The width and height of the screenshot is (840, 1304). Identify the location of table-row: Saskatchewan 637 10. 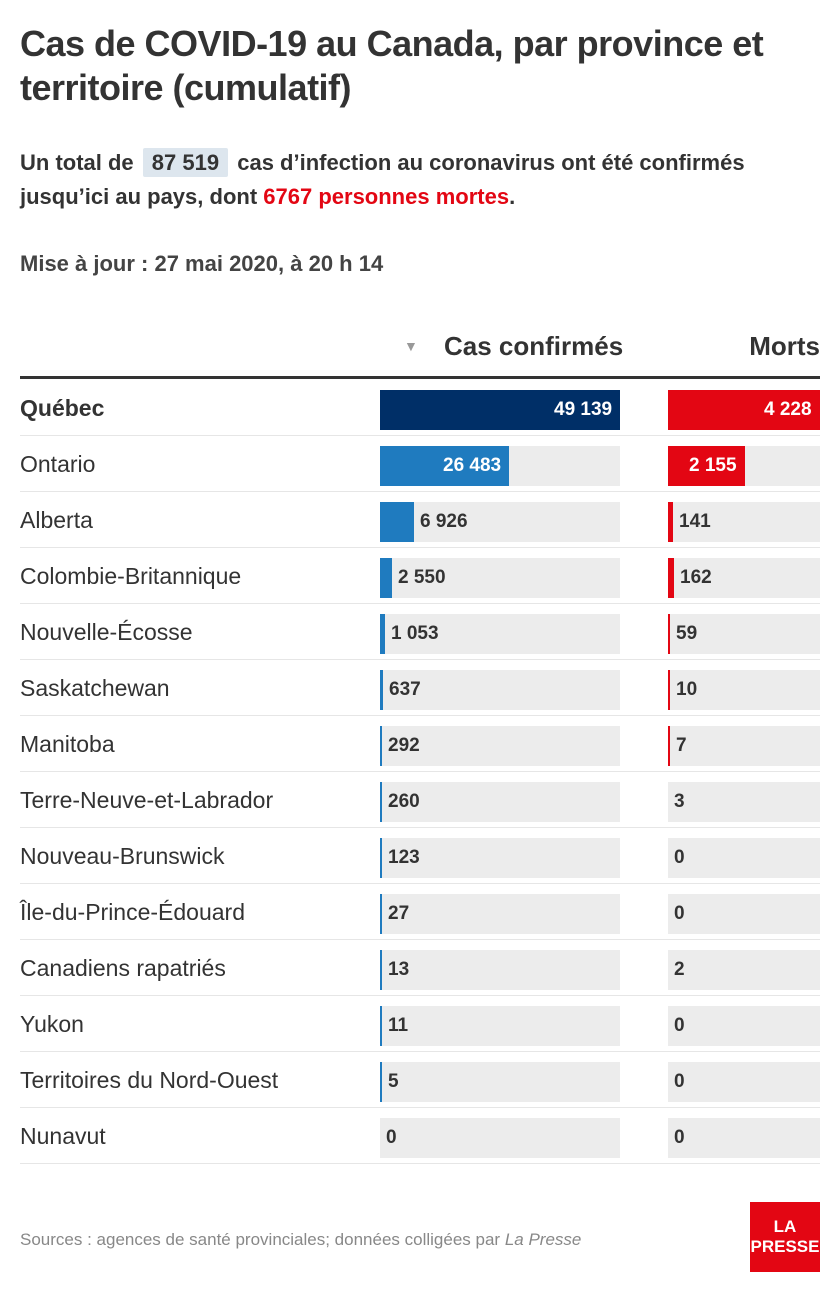
(420, 688).